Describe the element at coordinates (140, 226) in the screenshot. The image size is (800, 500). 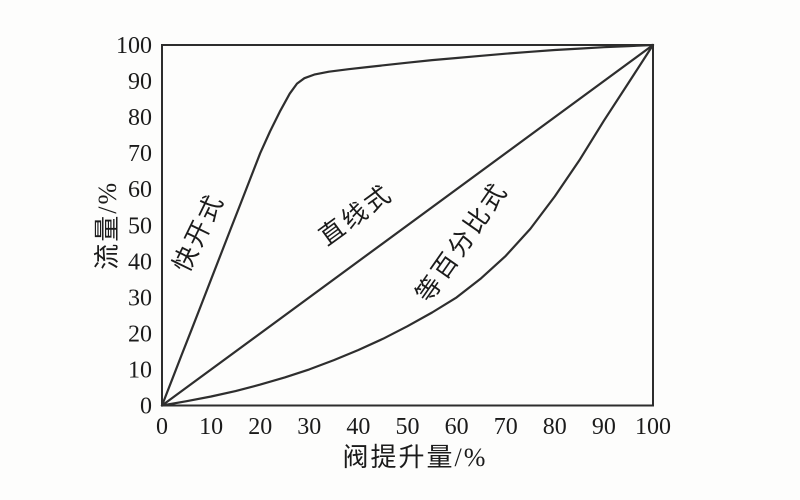
I see `y-tick-label: 50` at that location.